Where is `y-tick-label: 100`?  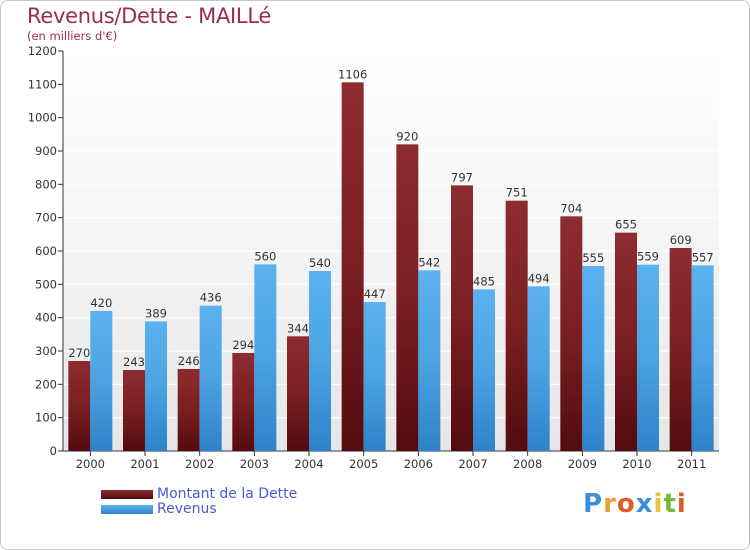 y-tick-label: 100 is located at coordinates (46, 418).